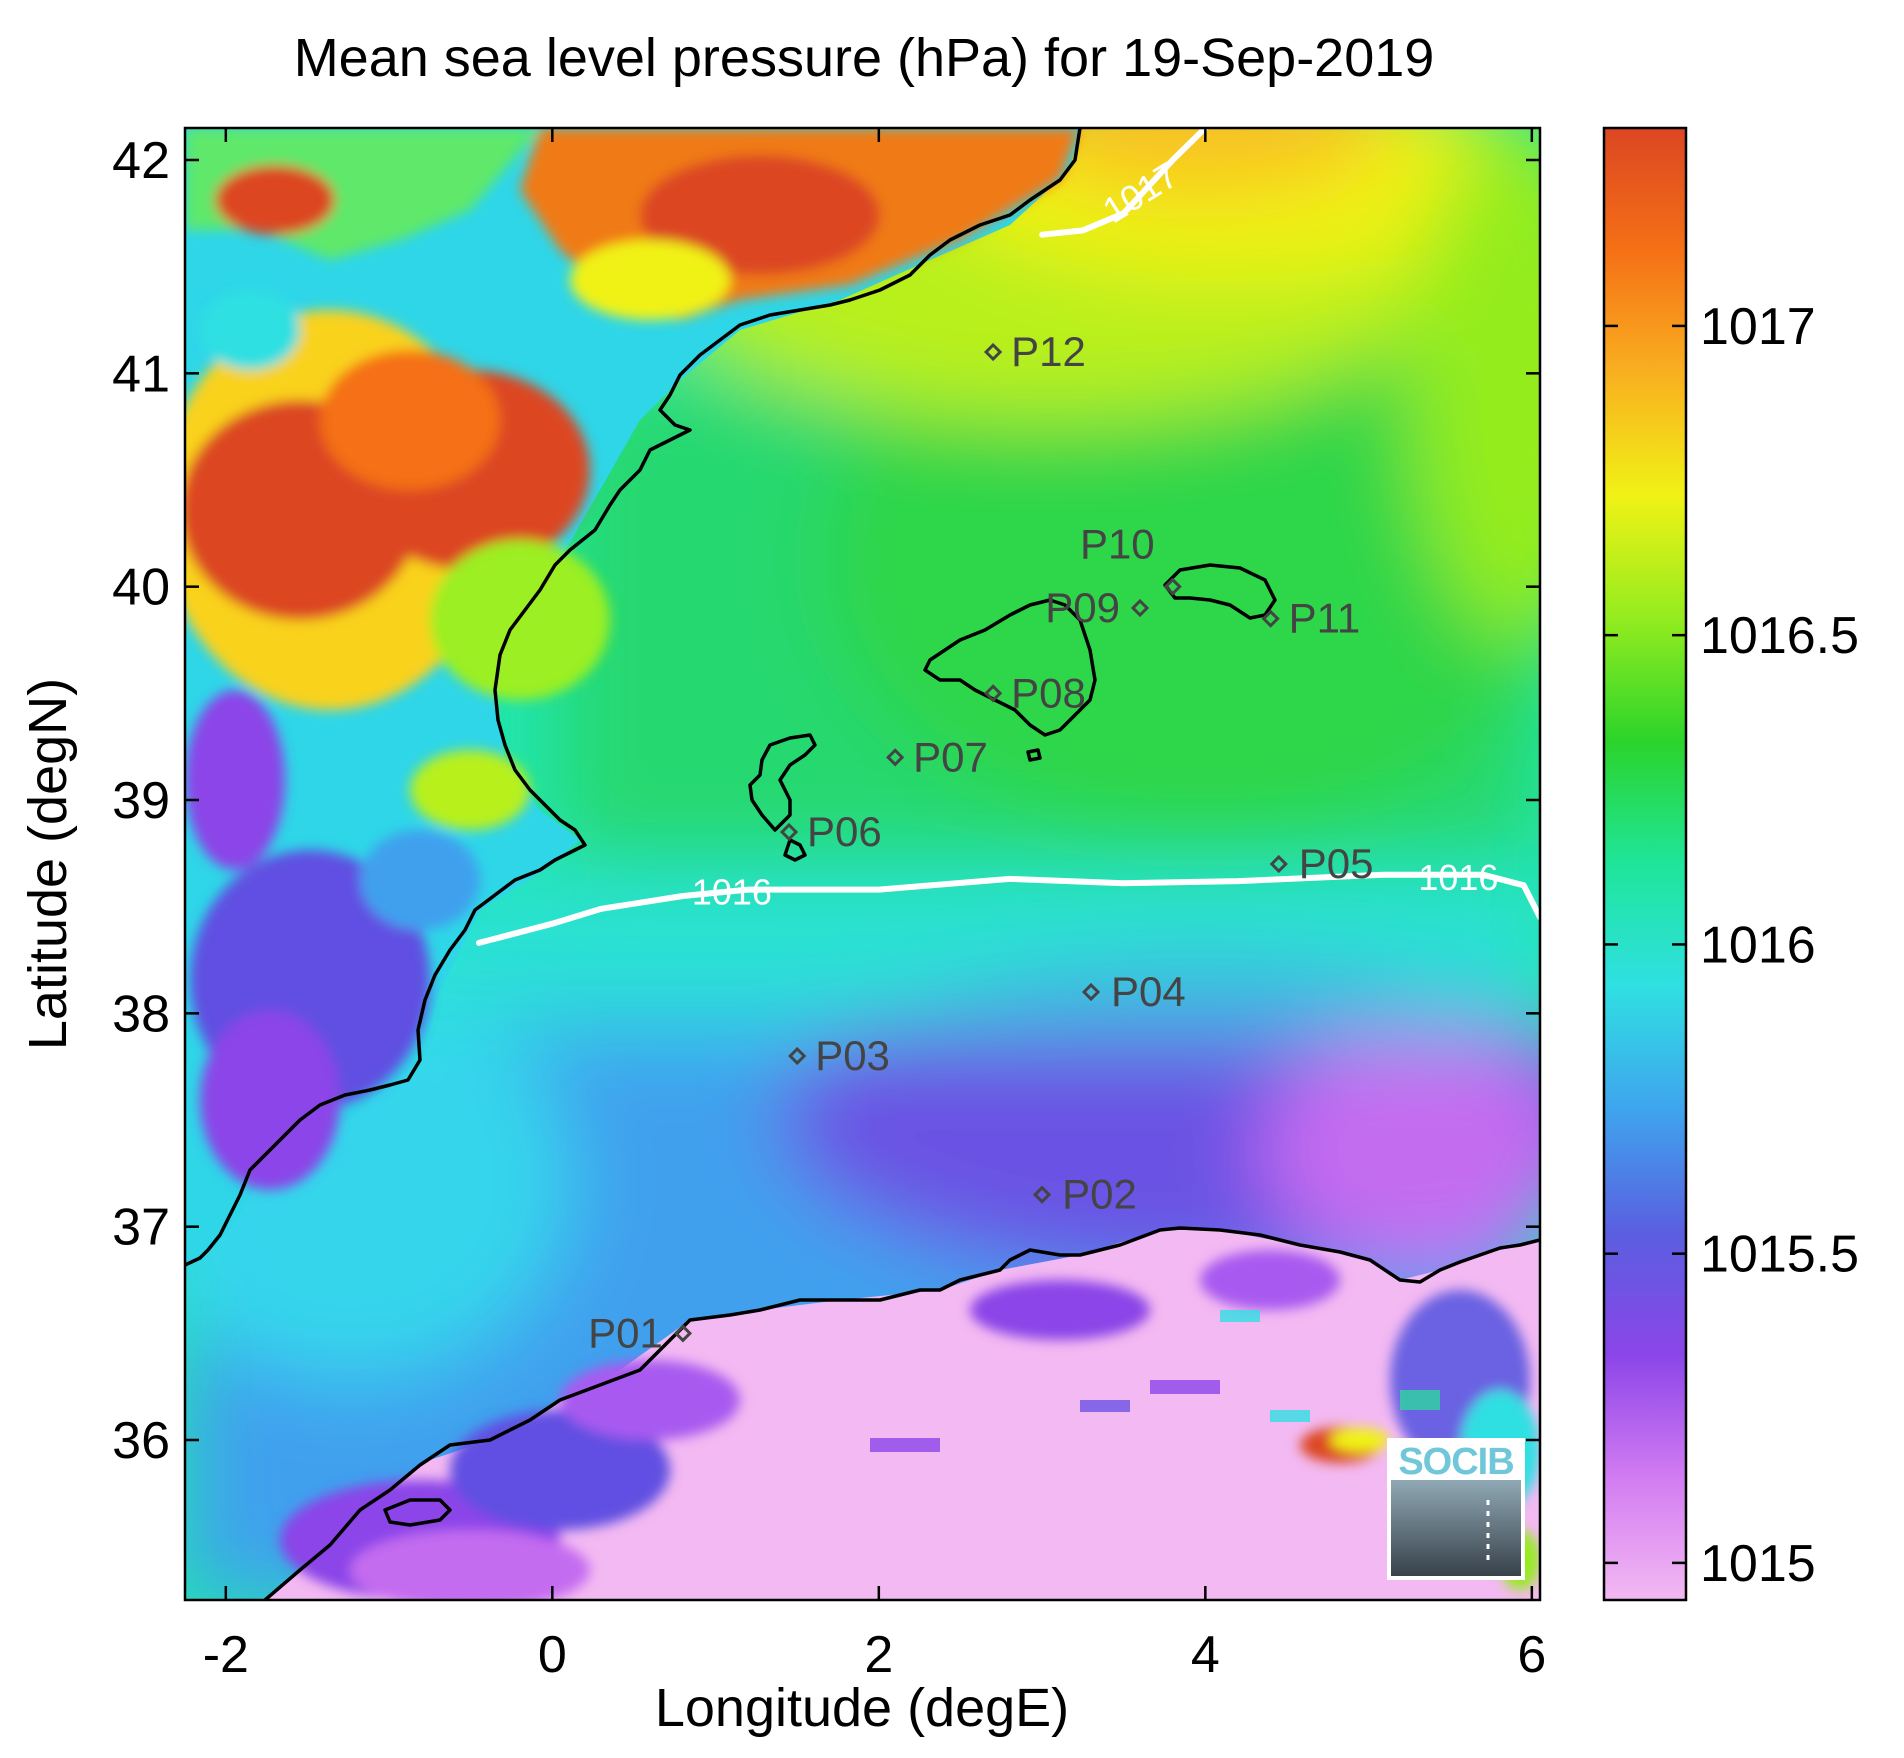  What do you see at coordinates (1148, 991) in the screenshot?
I see `station-label: P04` at bounding box center [1148, 991].